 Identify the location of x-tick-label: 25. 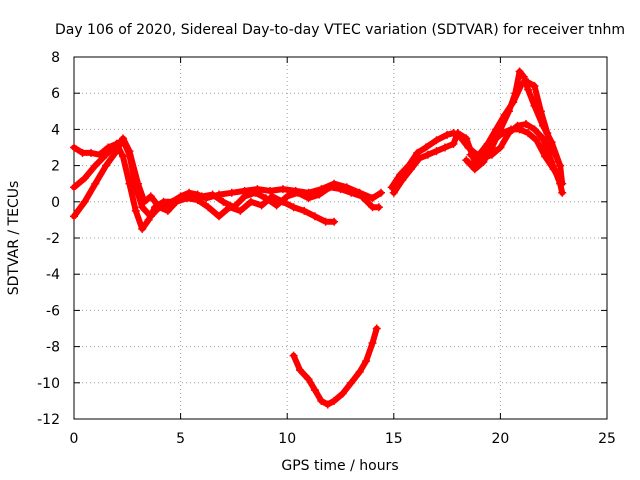
(607, 439).